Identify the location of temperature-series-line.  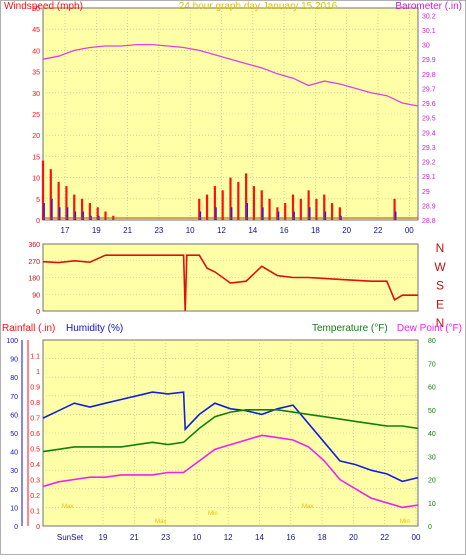
(230, 430).